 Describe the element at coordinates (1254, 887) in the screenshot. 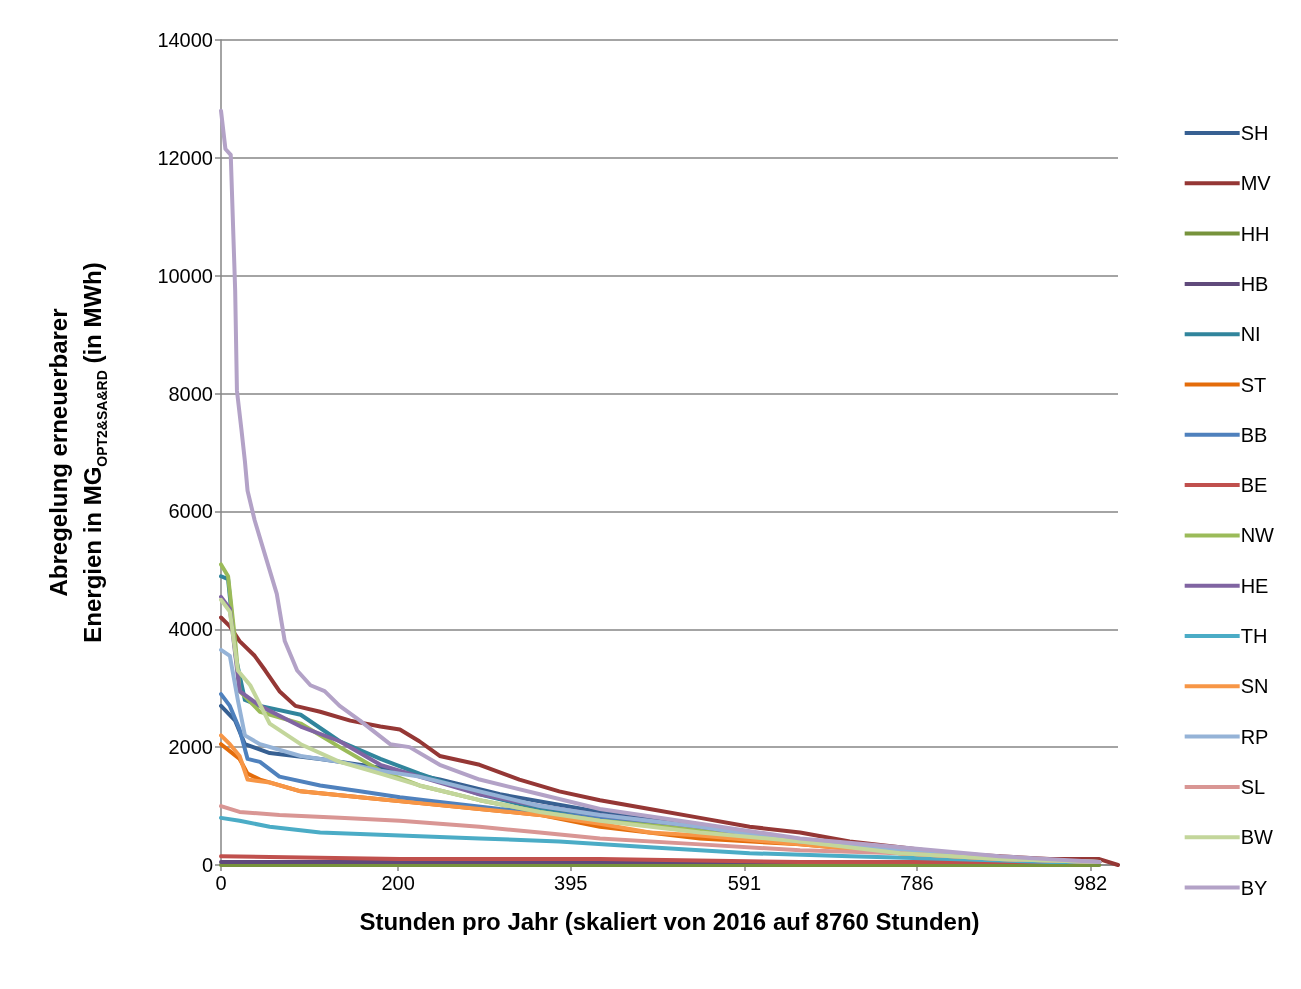

I see `legend-label: BY` at that location.